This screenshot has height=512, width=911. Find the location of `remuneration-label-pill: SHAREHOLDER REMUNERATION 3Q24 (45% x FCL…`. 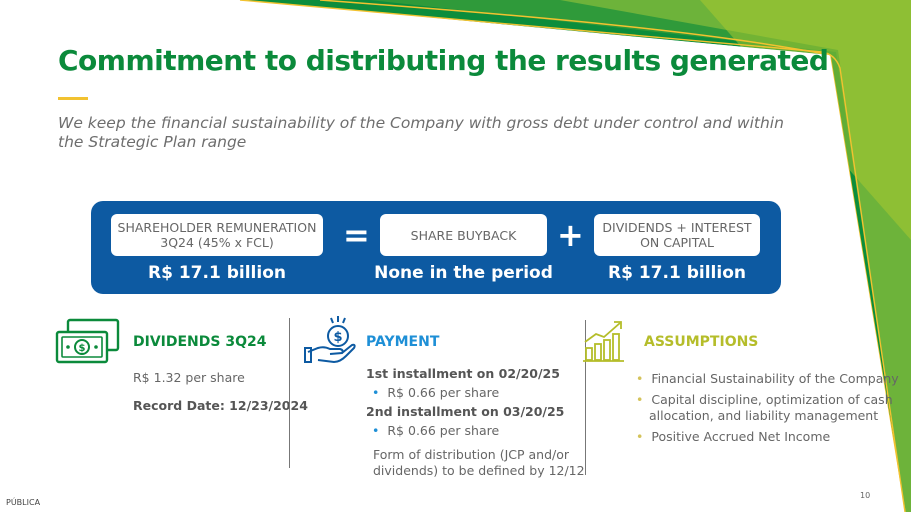

remuneration-label-pill: SHAREHOLDER REMUNERATION 3Q24 (45% x FCL… is located at coordinates (217, 235).